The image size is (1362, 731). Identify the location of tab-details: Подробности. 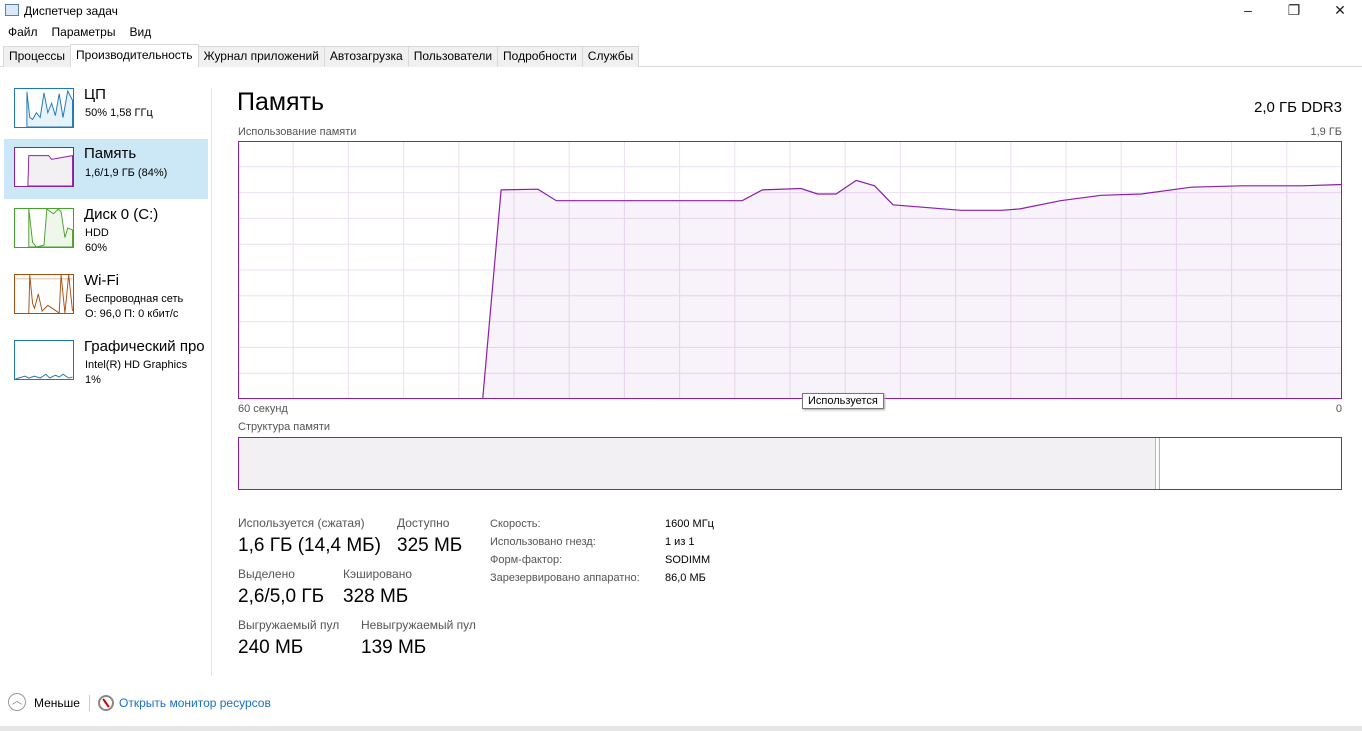
(540, 56).